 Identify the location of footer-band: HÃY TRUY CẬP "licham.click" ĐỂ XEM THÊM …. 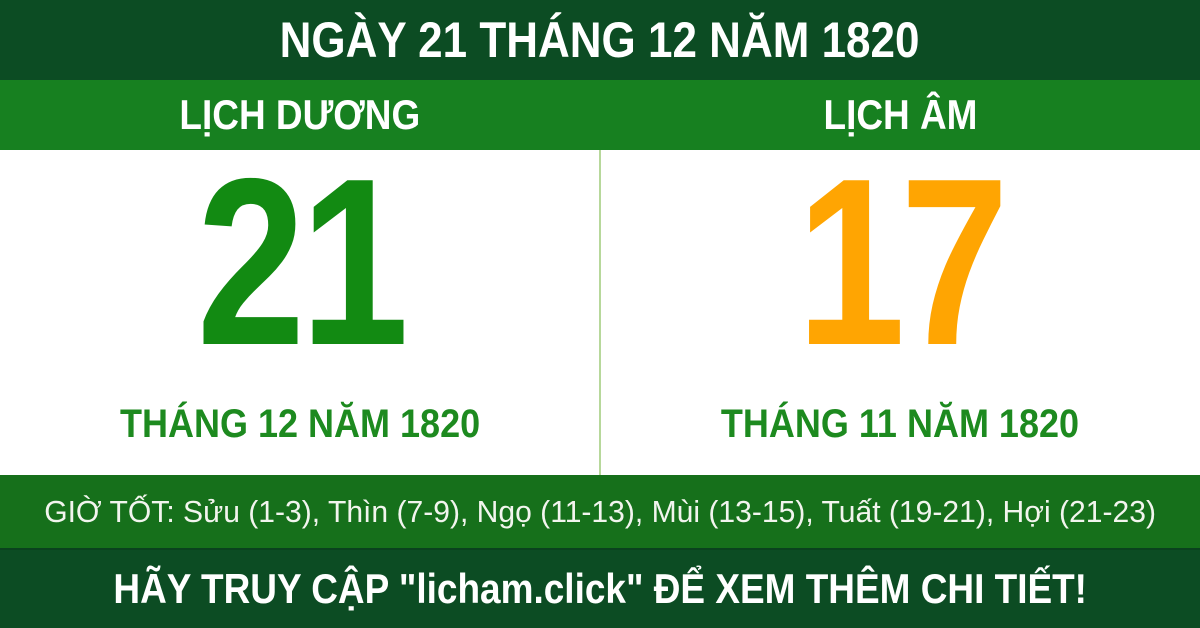
(600, 588).